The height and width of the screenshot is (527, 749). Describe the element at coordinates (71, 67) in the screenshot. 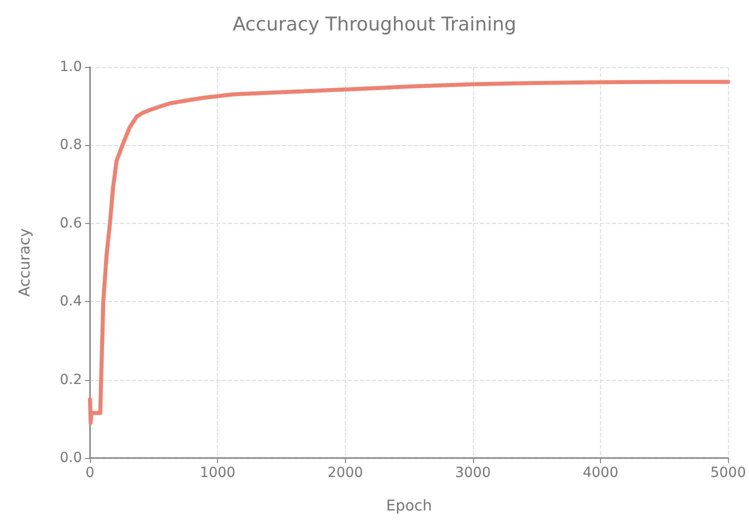

I see `y-tick-label: 1.0` at that location.